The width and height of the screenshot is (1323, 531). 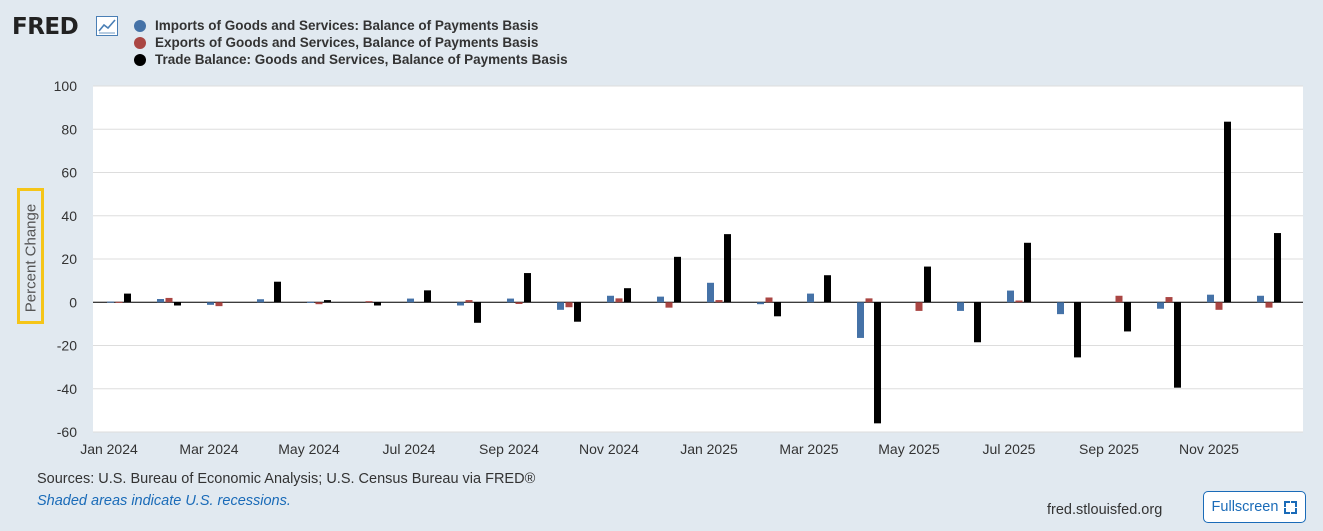 What do you see at coordinates (107, 26) in the screenshot?
I see `line-chart-icon` at bounding box center [107, 26].